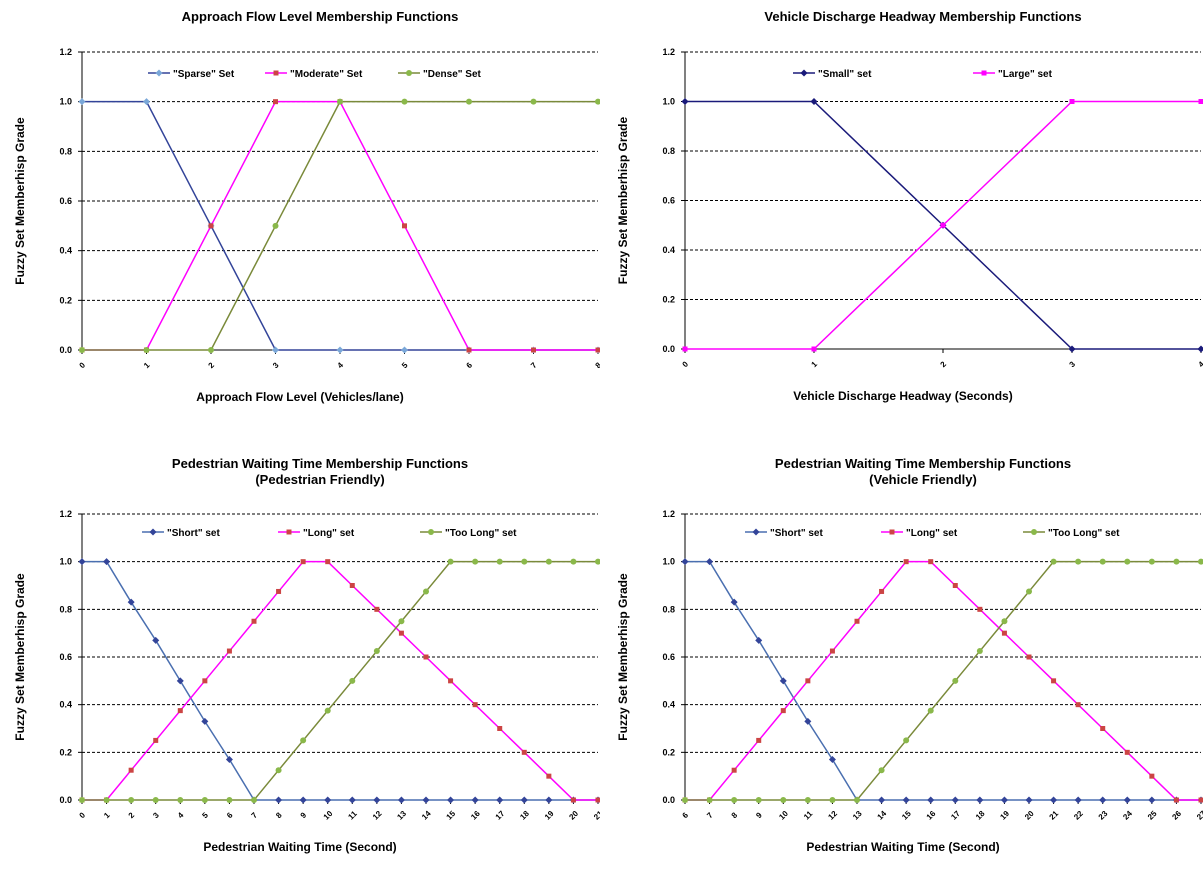 The height and width of the screenshot is (872, 1203). What do you see at coordinates (906, 815) in the screenshot?
I see `x-tick-label: 15` at bounding box center [906, 815].